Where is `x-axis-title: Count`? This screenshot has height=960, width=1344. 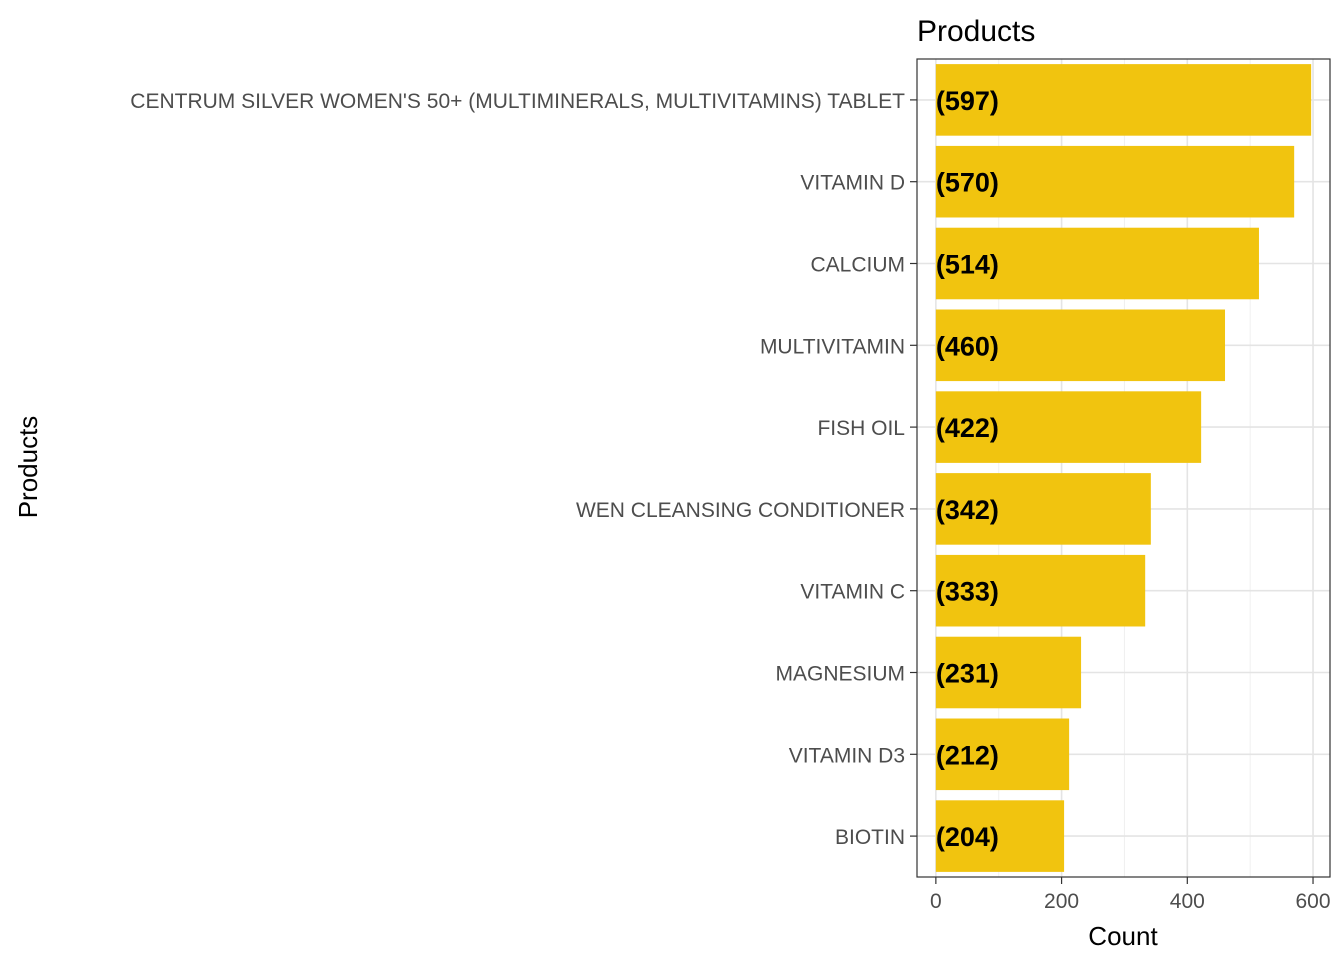
x-axis-title: Count is located at coordinates (1123, 936).